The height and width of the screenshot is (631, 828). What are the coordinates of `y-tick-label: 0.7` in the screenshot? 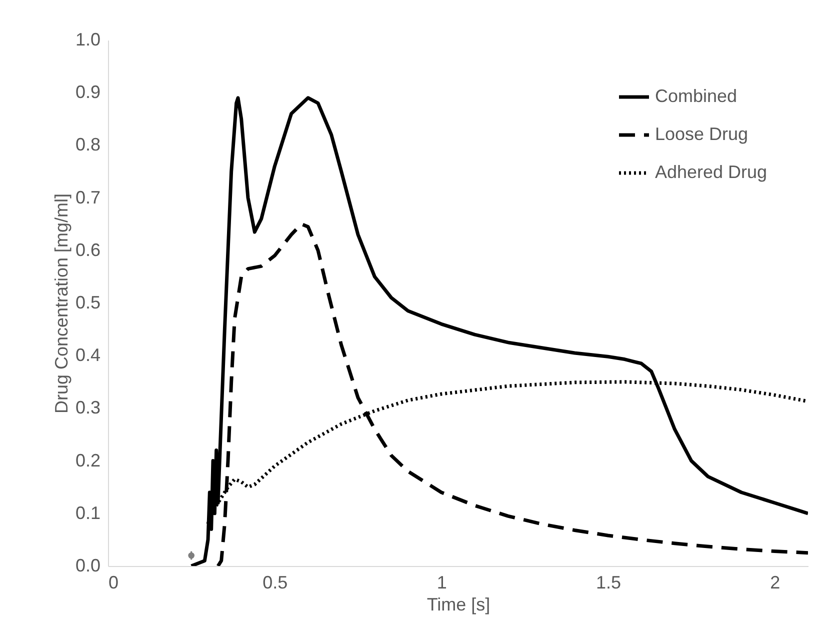 It's located at (87, 197).